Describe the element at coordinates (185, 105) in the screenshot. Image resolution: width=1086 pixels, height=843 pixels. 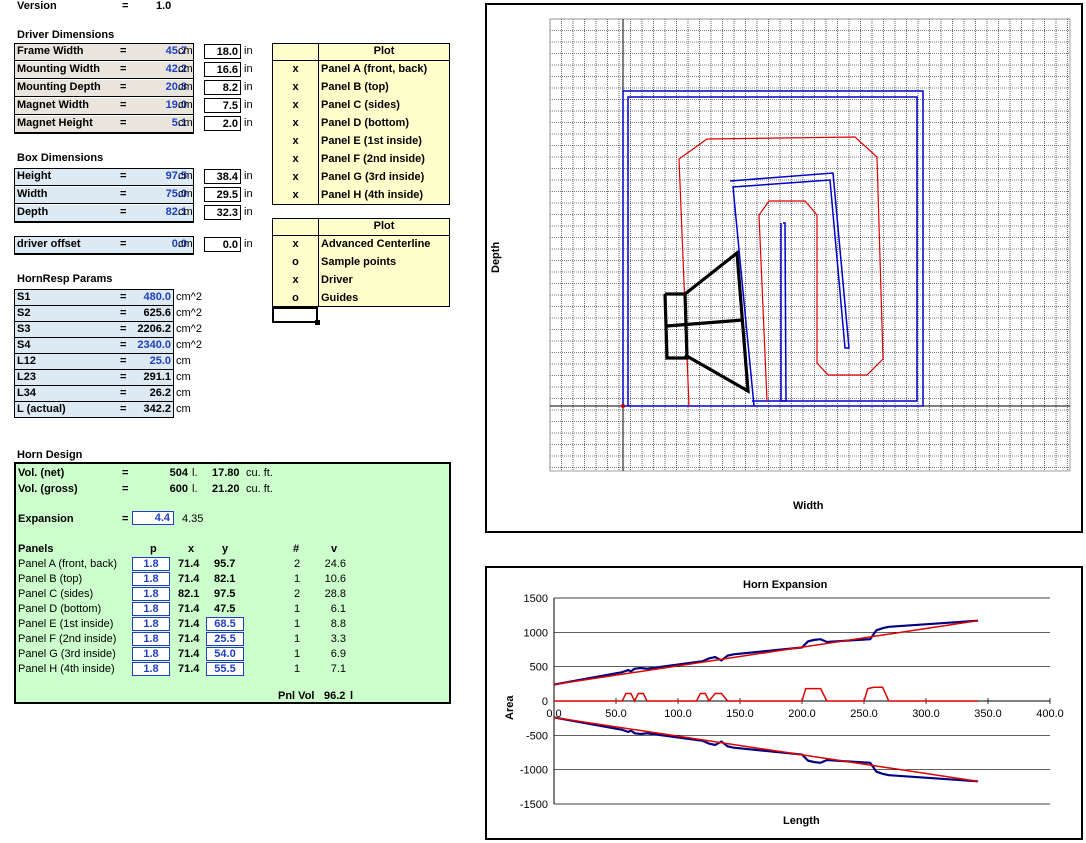
I see `unit-cm: cm` at that location.